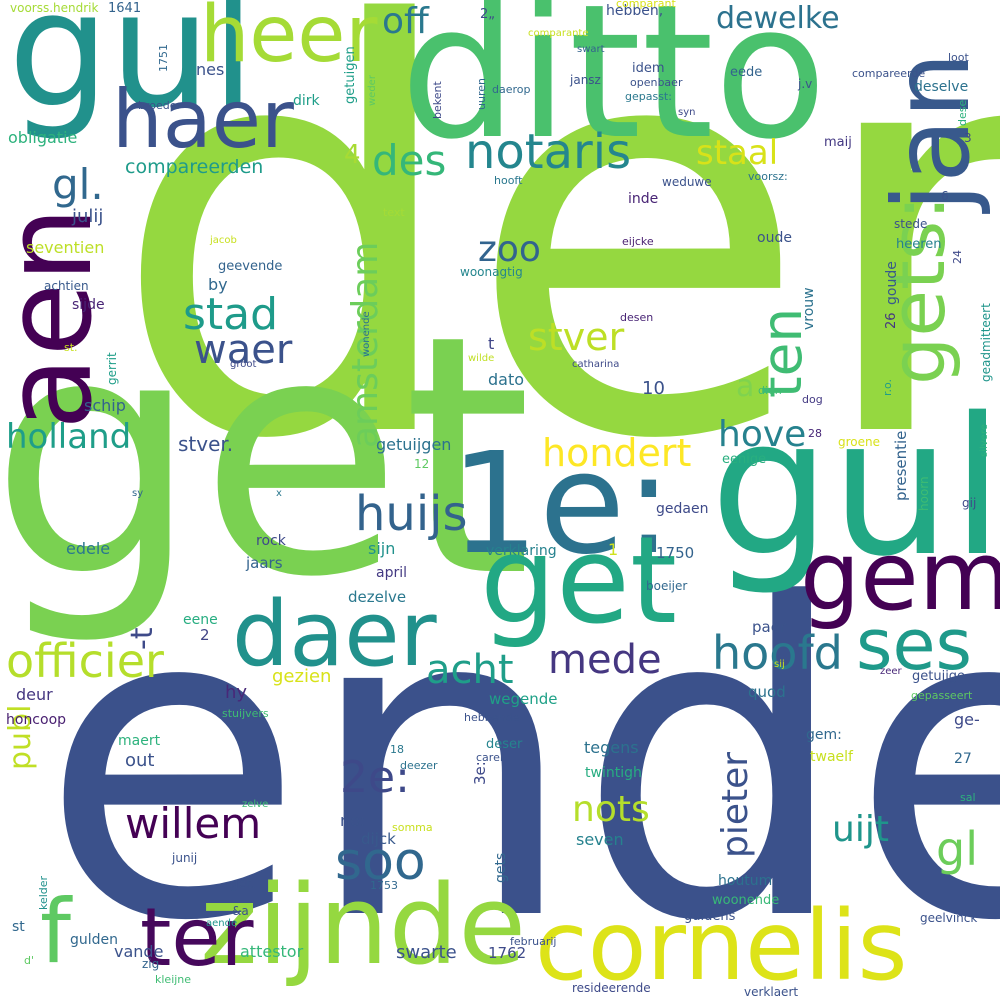  I want to click on word: seventien, so click(65, 247).